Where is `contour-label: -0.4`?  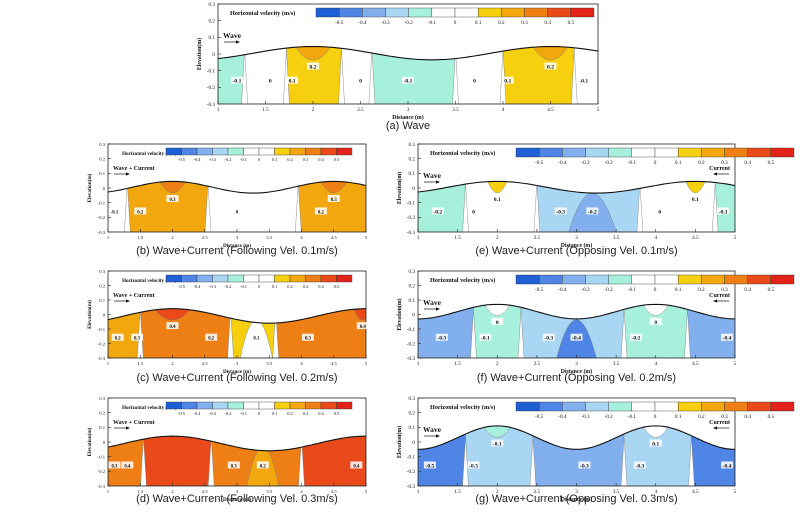
contour-label: -0.4 is located at coordinates (727, 339).